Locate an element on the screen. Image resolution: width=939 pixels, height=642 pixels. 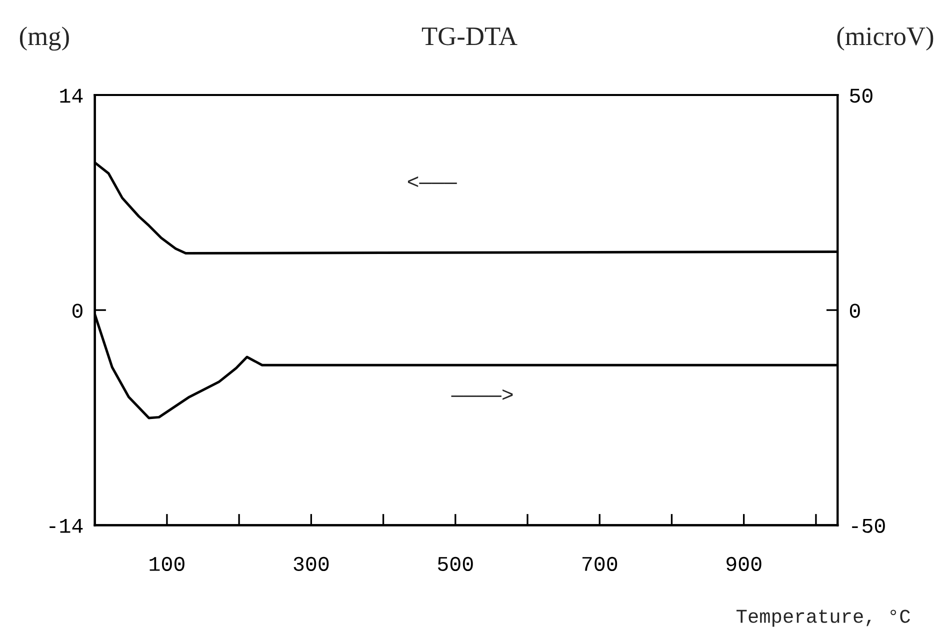
y2-tick-label: -50 is located at coordinates (868, 525).